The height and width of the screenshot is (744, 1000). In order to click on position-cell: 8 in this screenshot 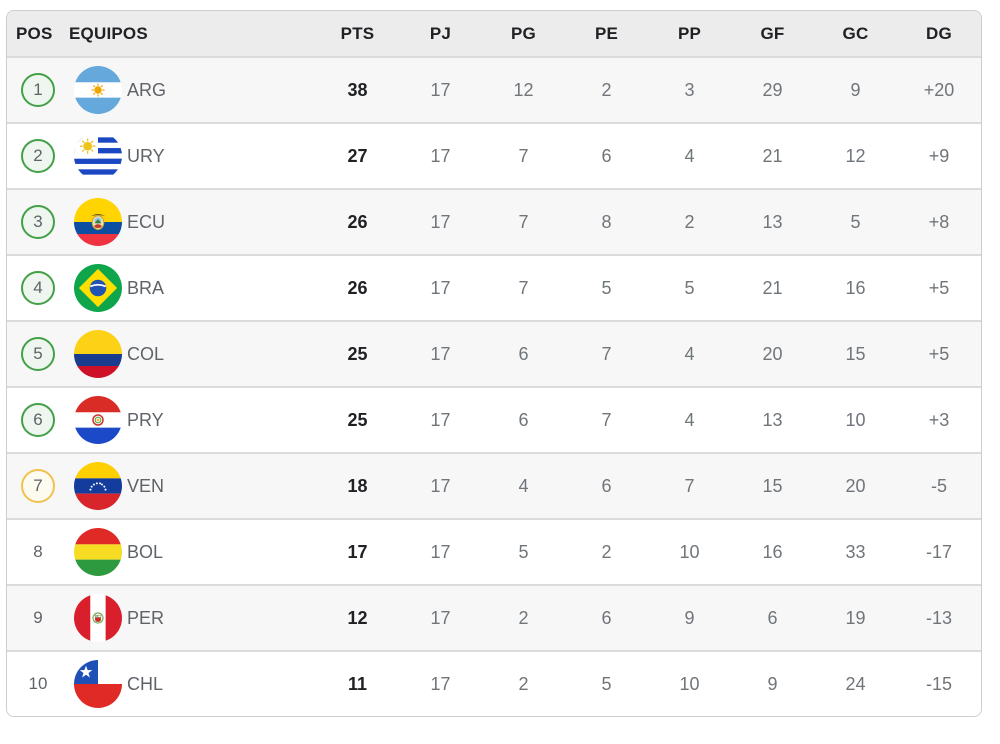, I will do `click(38, 552)`.